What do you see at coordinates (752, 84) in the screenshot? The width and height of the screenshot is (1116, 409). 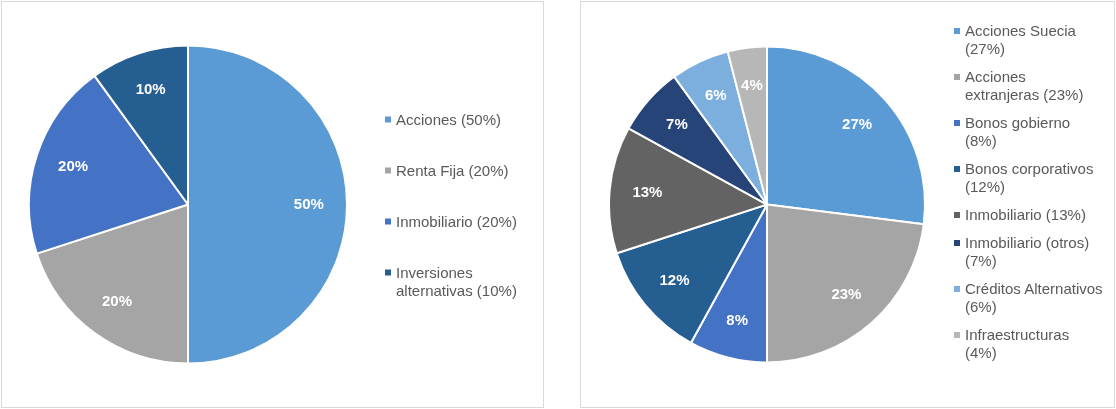 I see `data-label: 4%` at bounding box center [752, 84].